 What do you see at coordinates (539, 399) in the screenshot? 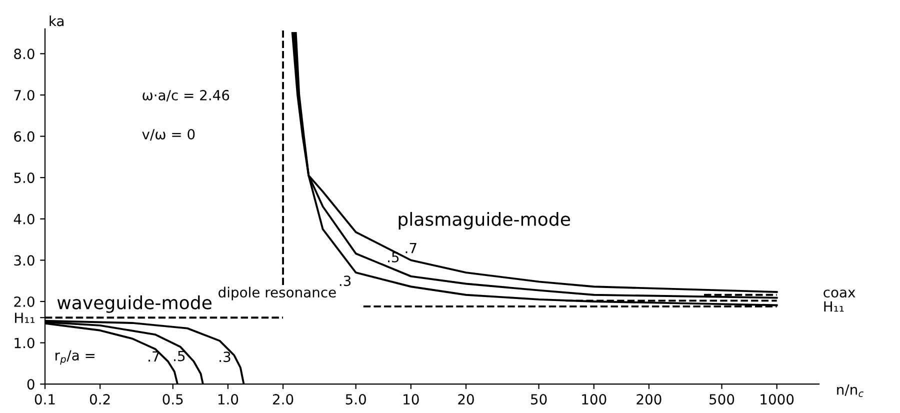
I see `x-tick-label: 50` at bounding box center [539, 399].